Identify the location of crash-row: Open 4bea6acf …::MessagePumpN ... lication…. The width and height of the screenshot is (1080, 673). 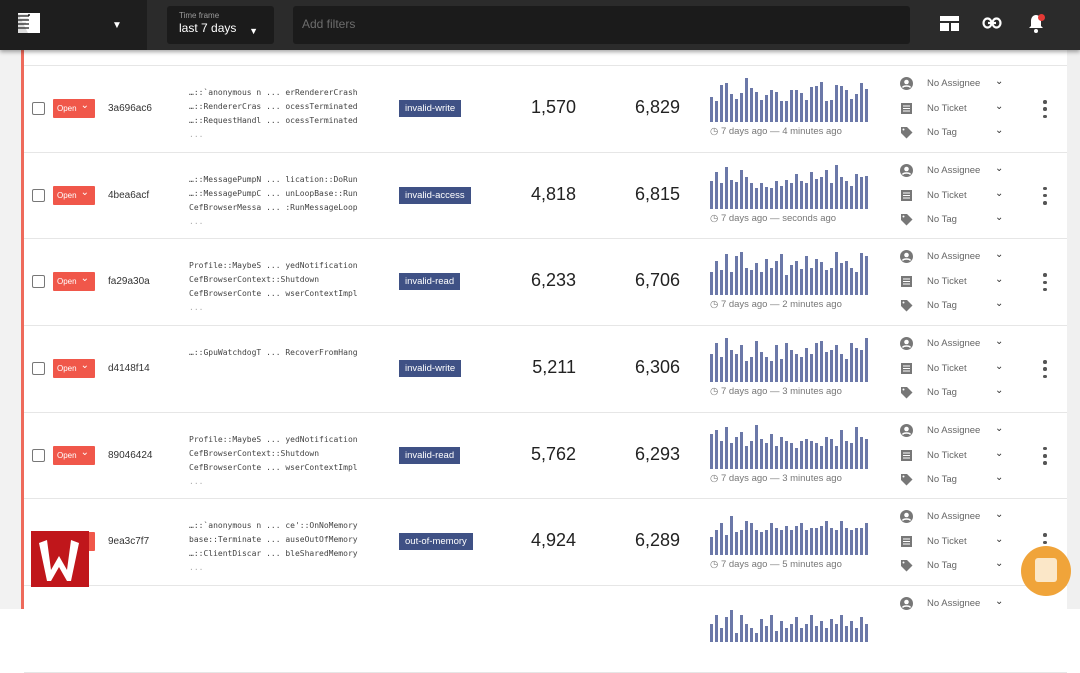
(545, 196).